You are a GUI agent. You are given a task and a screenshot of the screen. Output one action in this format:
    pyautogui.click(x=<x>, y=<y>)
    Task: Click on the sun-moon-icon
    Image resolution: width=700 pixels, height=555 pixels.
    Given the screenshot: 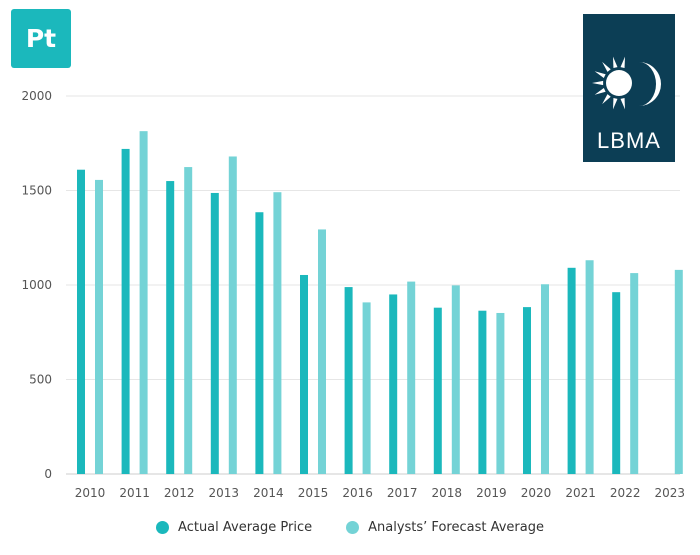 What is the action you would take?
    pyautogui.click(x=626, y=83)
    